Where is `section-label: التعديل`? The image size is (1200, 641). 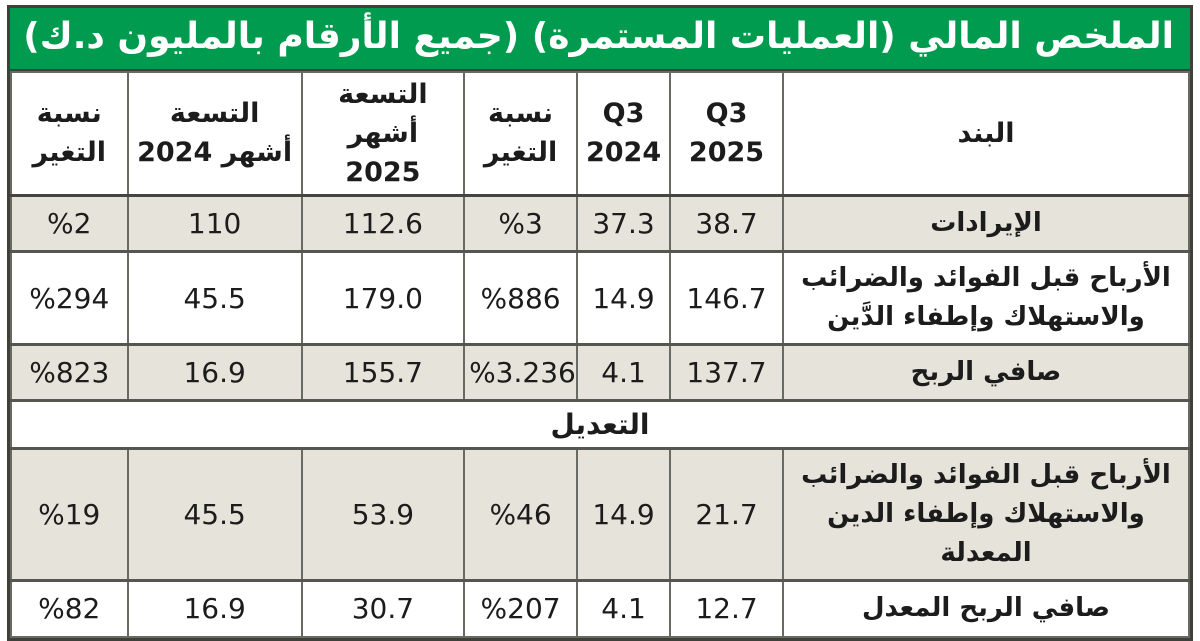 section-label: التعديل is located at coordinates (600, 424).